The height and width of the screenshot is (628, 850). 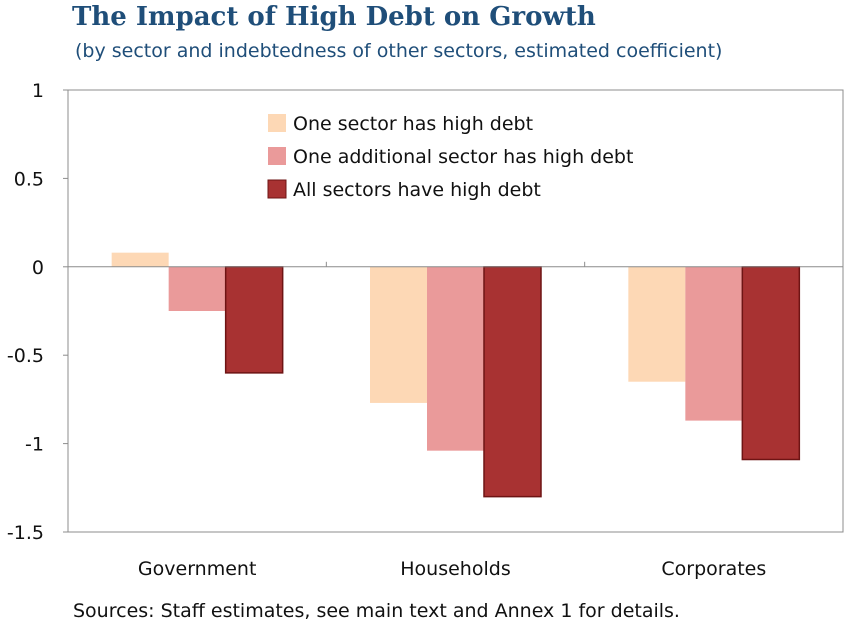 I want to click on y-tick-label: 0, so click(x=38, y=268).